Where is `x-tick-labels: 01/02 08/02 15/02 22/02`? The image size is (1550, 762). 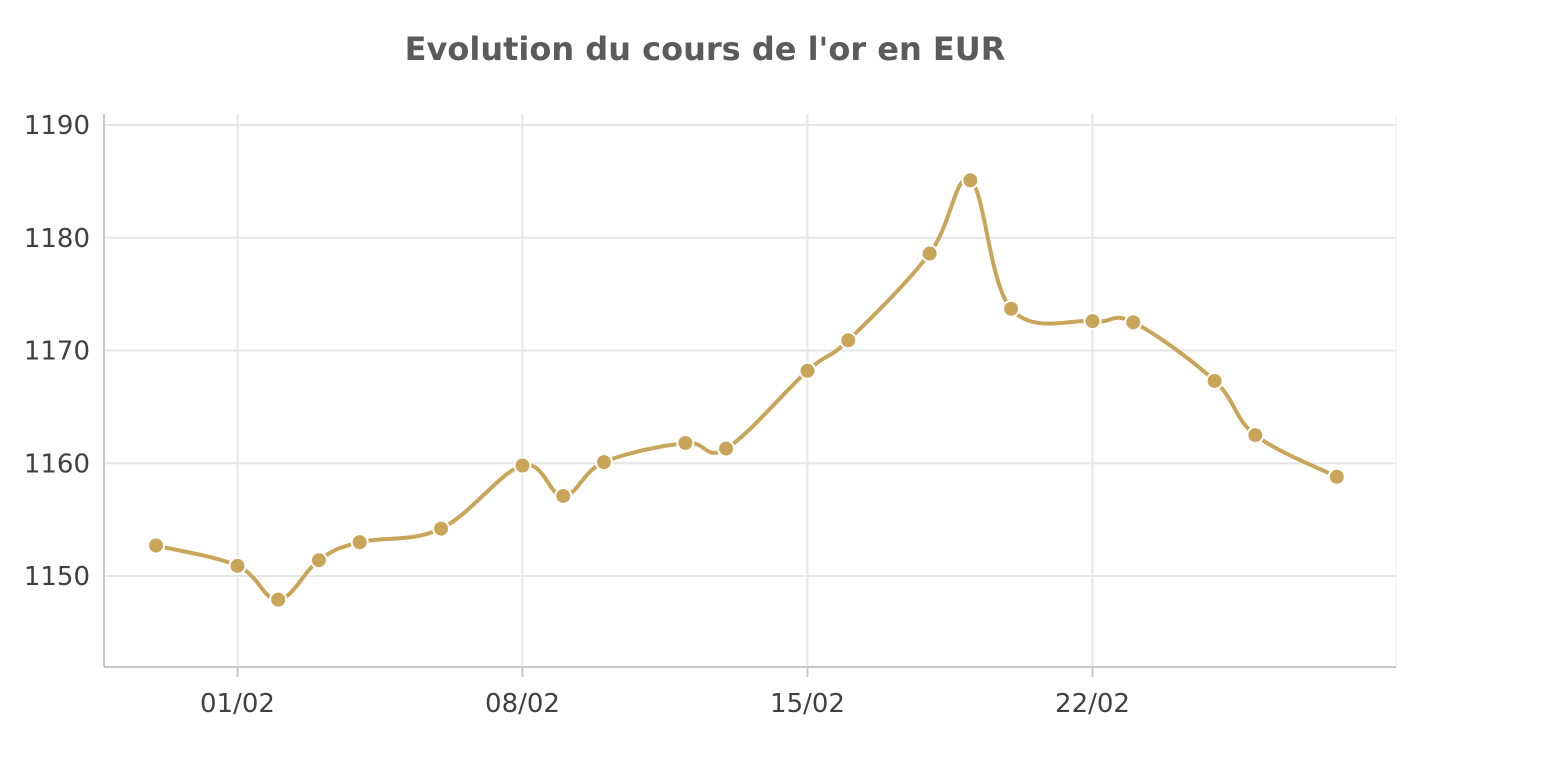 x-tick-labels: 01/02 08/02 15/02 22/02 is located at coordinates (665, 704).